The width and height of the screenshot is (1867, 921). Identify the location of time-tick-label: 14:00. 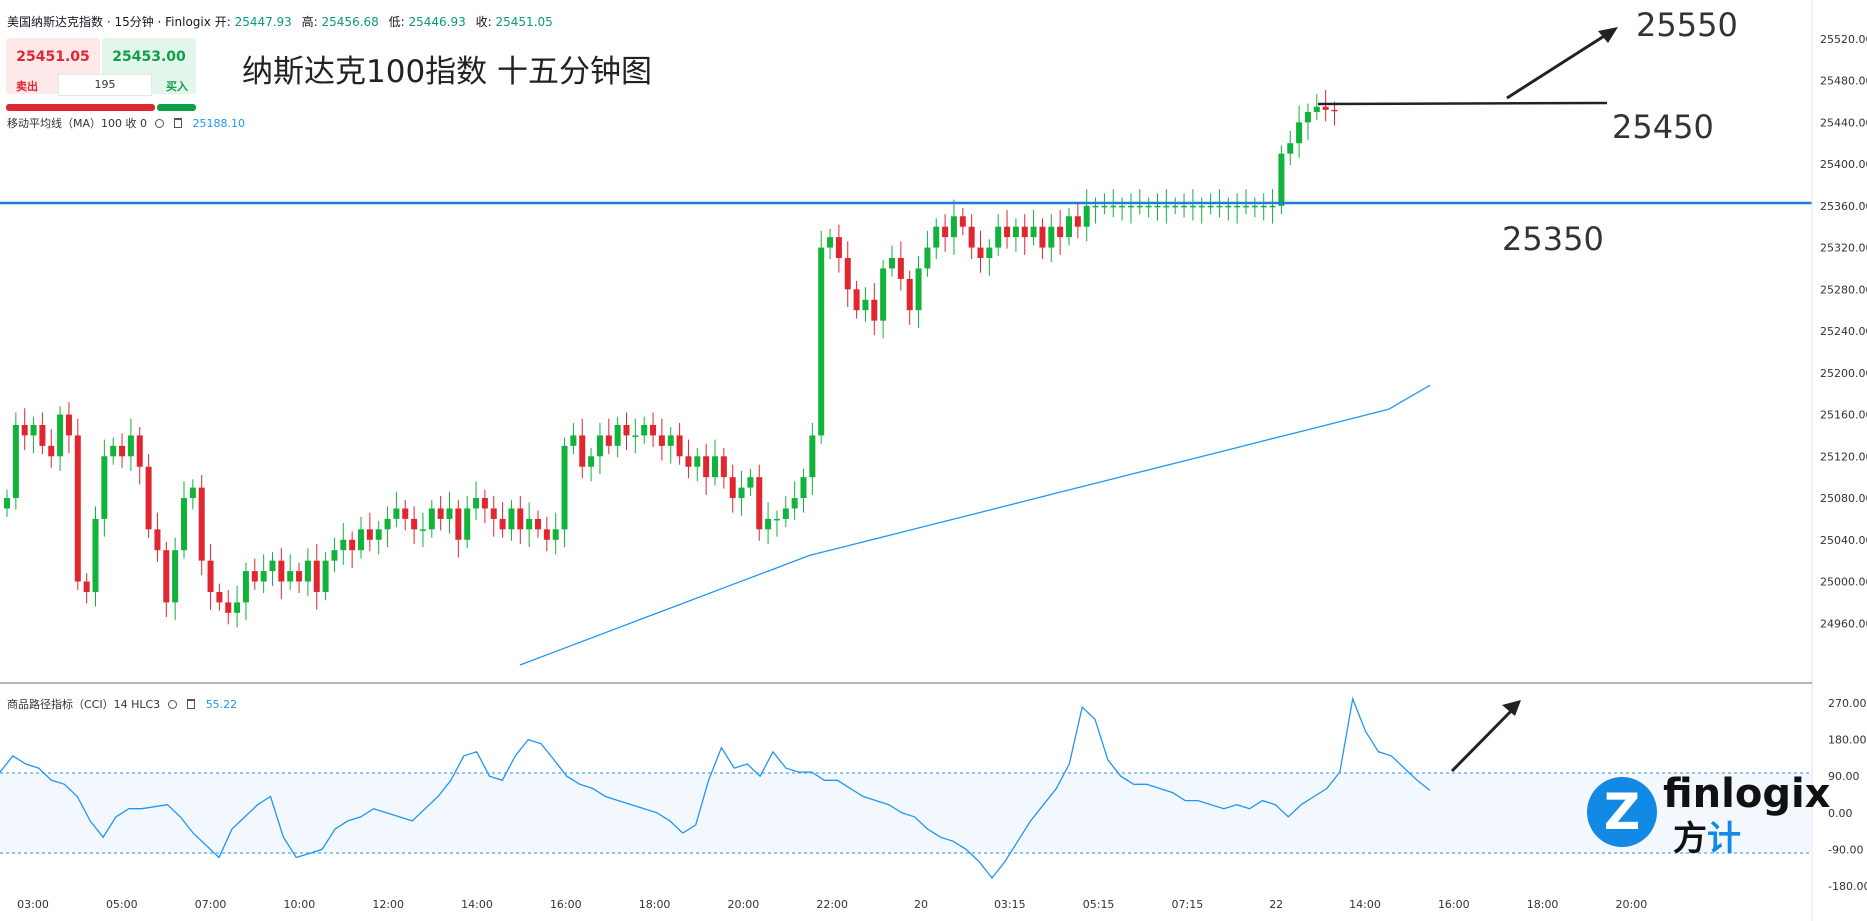
(477, 904).